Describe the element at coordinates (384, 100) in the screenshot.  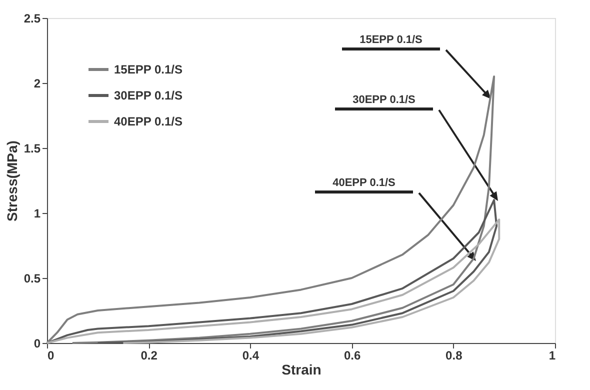
I see `annotation: 30EPP 0.1/S` at that location.